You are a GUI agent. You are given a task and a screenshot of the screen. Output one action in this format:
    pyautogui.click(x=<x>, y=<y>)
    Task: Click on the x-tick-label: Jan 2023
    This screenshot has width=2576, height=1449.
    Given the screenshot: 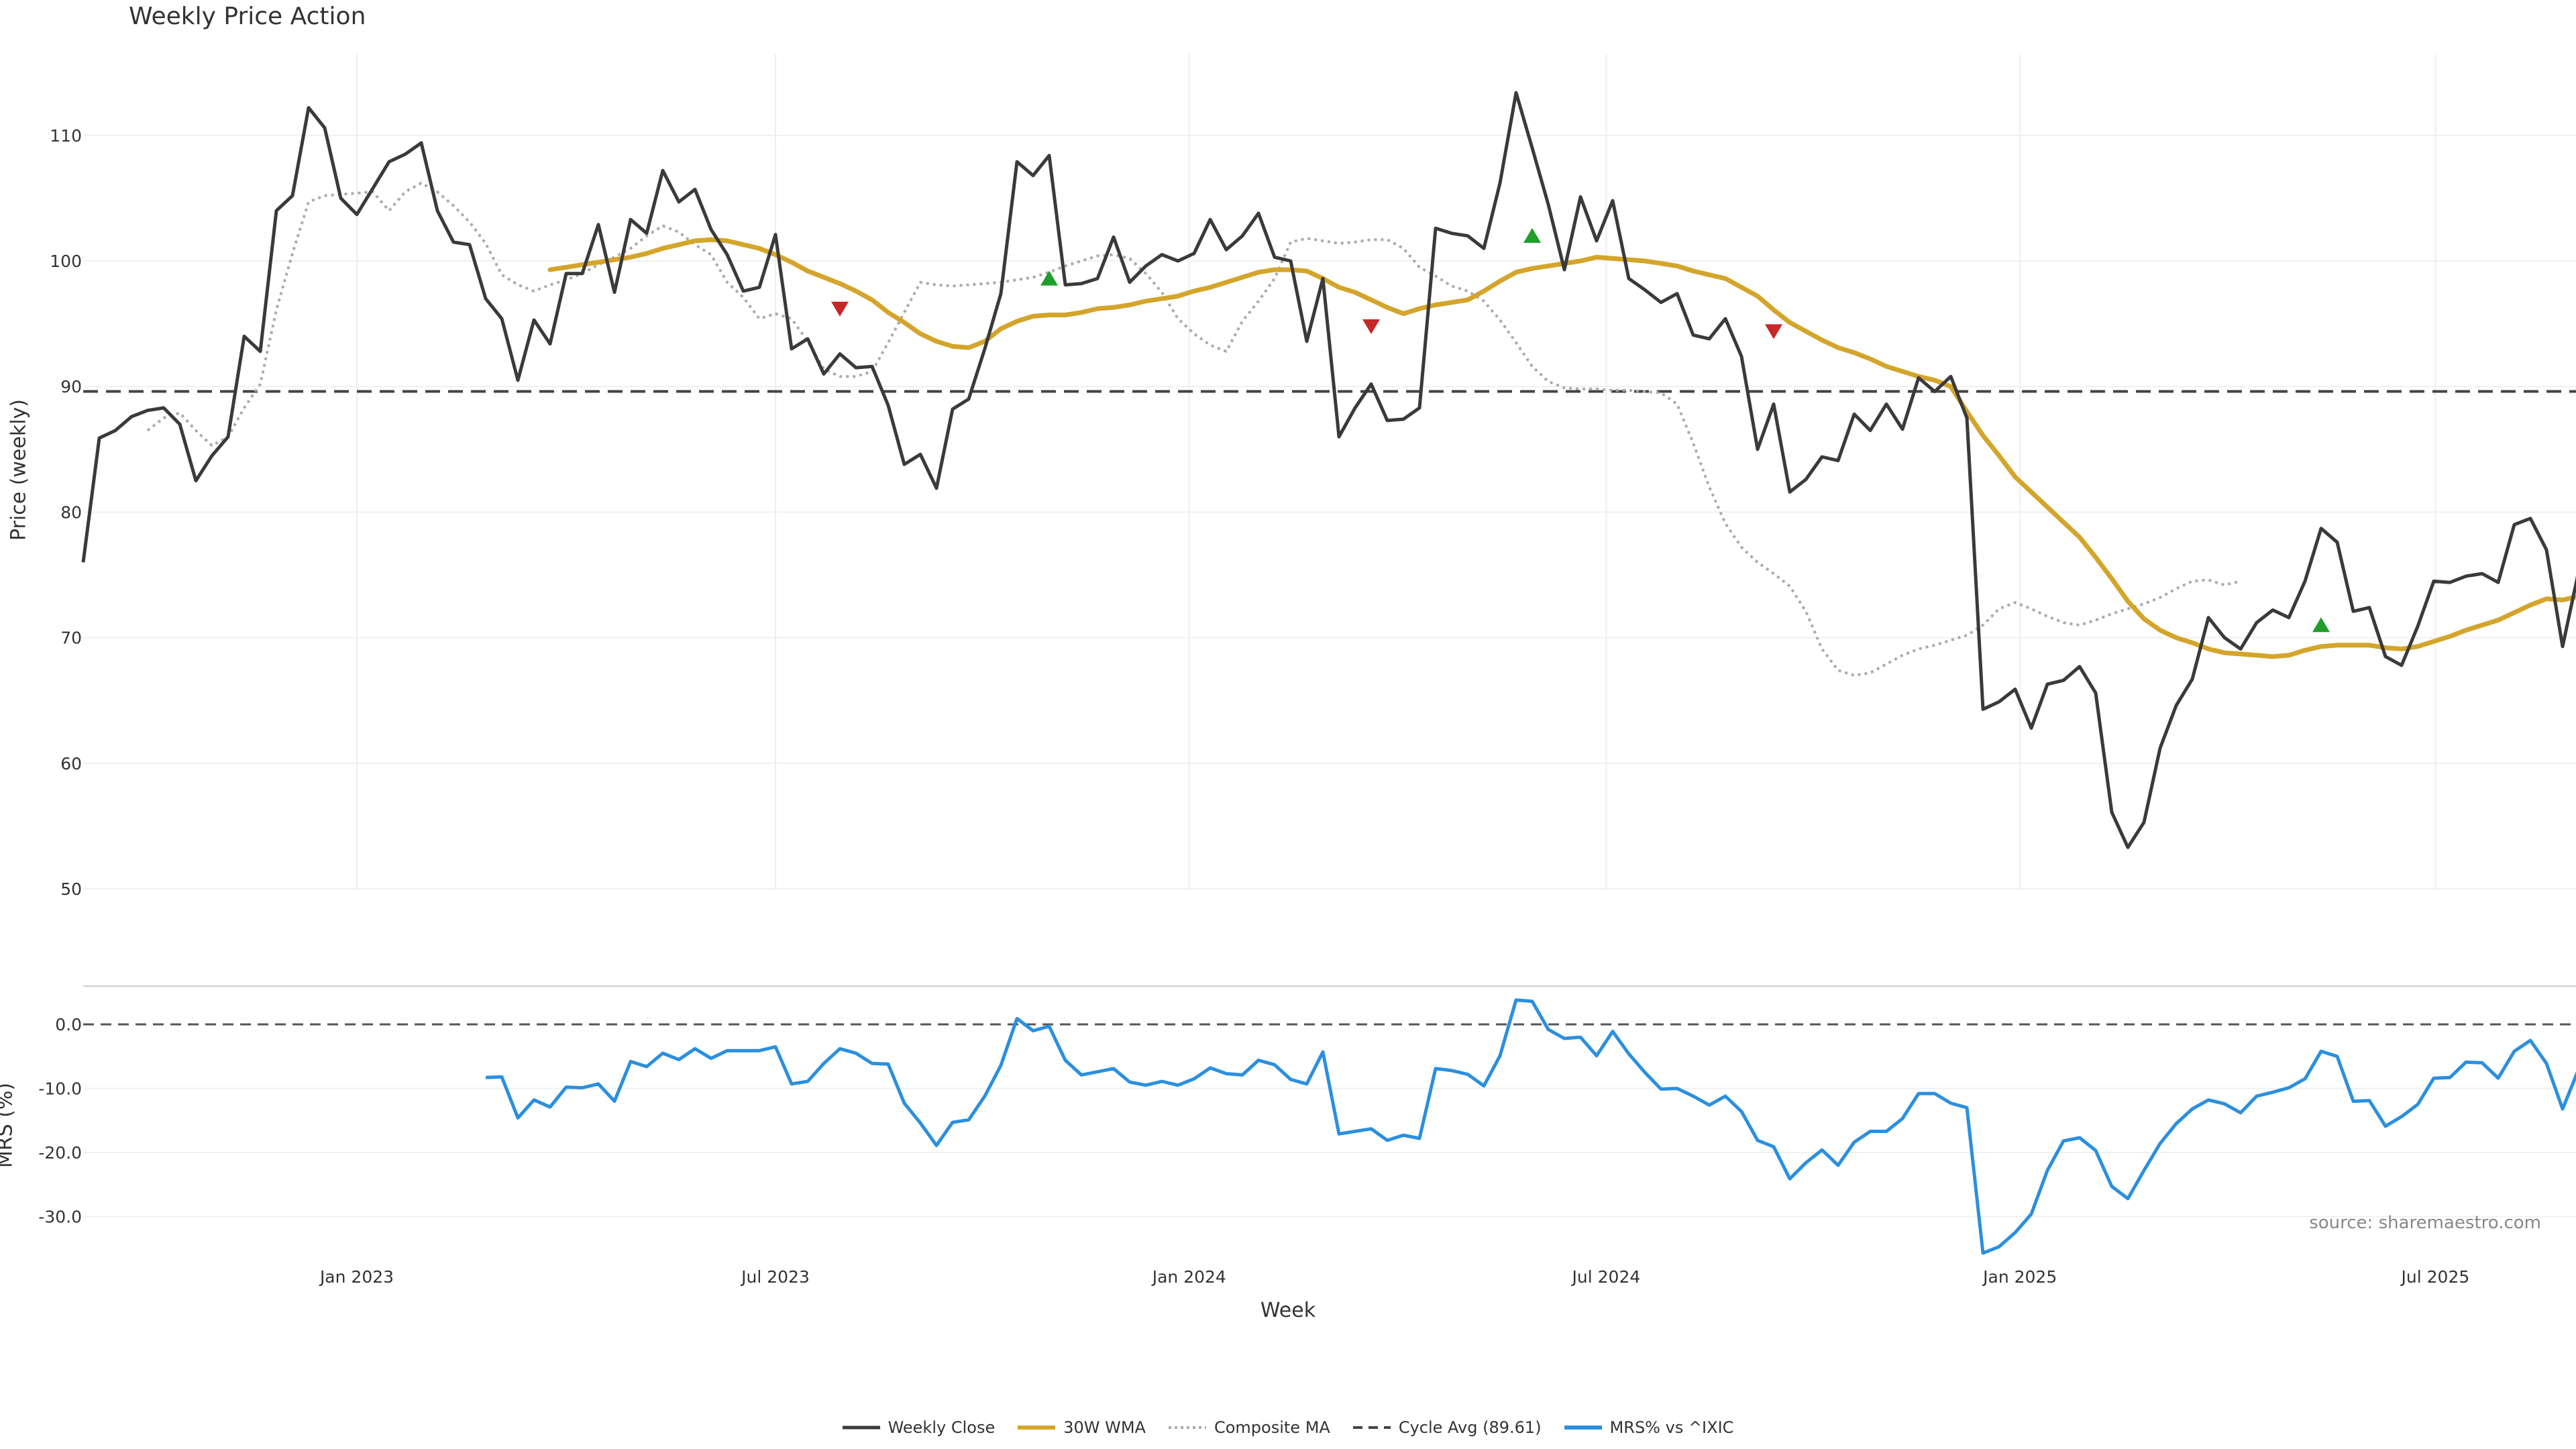 What is the action you would take?
    pyautogui.click(x=356, y=1277)
    